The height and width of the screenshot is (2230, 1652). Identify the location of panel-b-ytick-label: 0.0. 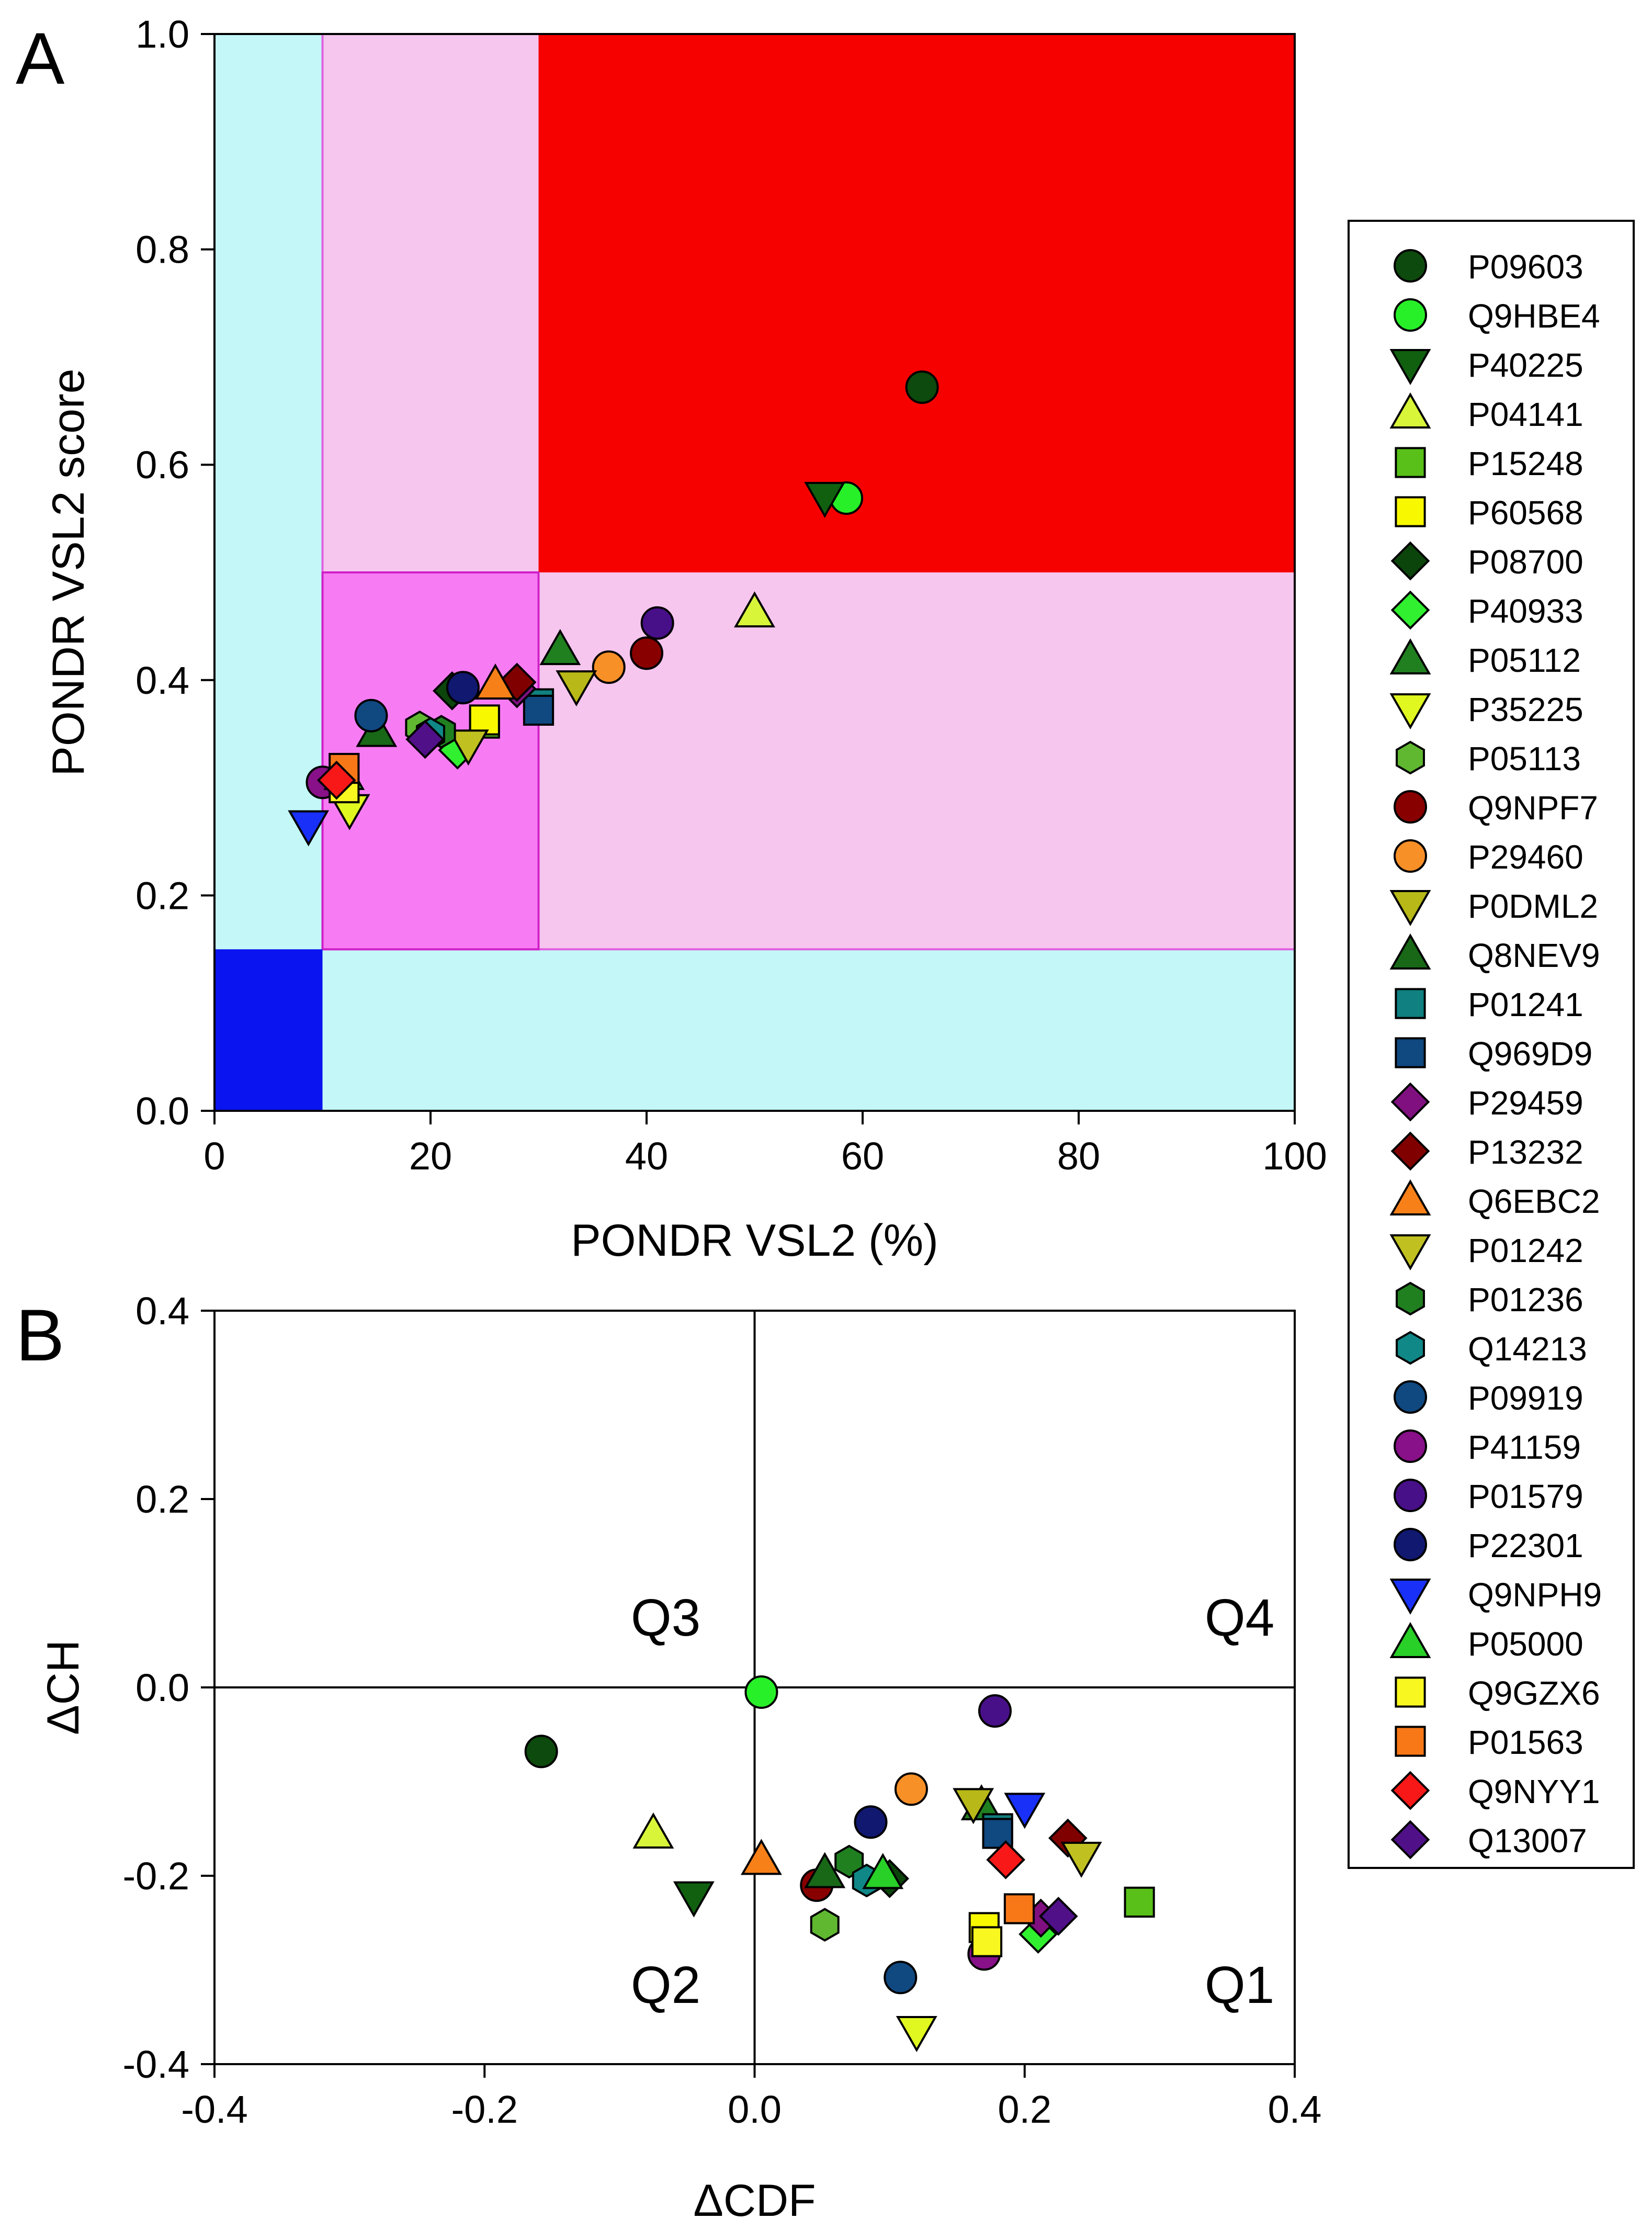
(162, 1687).